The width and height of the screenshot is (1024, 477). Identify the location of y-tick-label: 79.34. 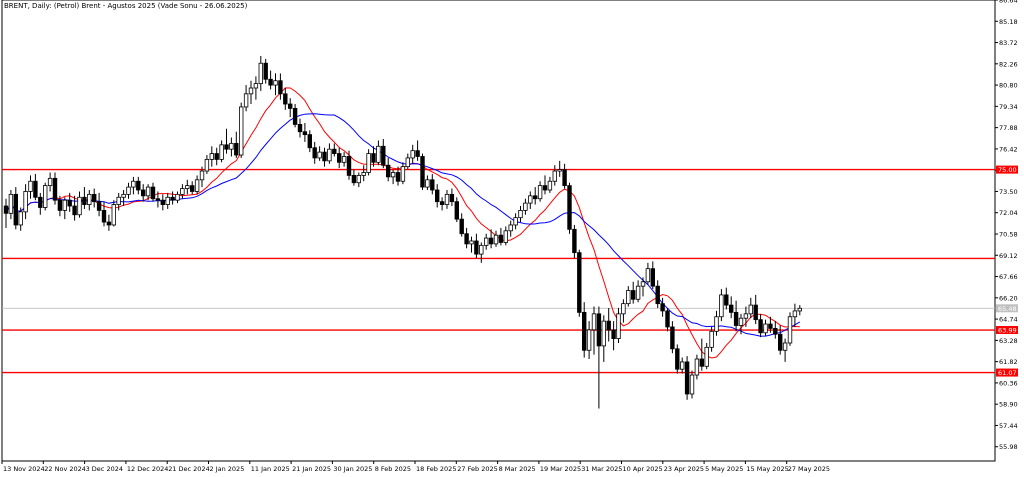
(1008, 107).